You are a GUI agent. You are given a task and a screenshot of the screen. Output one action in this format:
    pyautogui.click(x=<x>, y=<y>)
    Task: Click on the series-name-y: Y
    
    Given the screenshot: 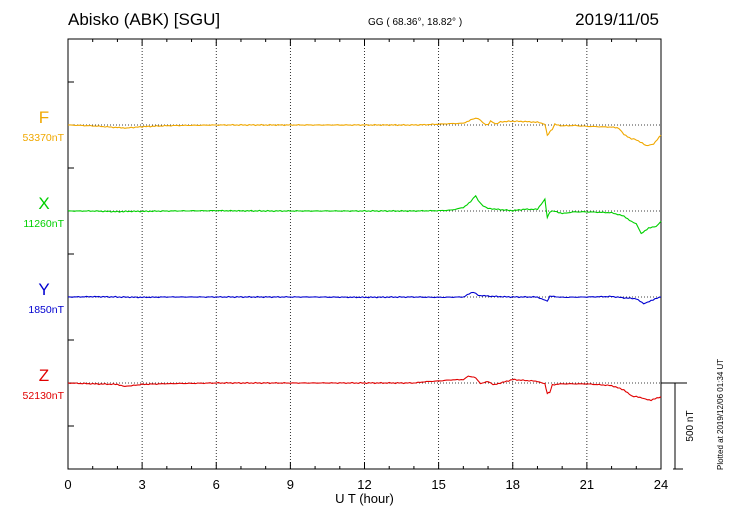 What is the action you would take?
    pyautogui.click(x=43, y=289)
    